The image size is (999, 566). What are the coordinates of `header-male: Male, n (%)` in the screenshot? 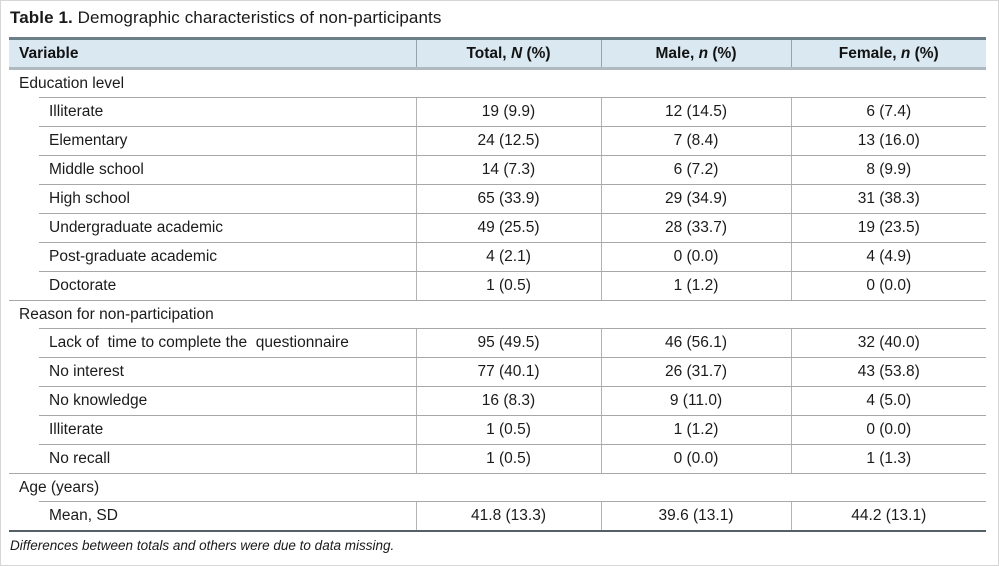 It's located at (695, 53).